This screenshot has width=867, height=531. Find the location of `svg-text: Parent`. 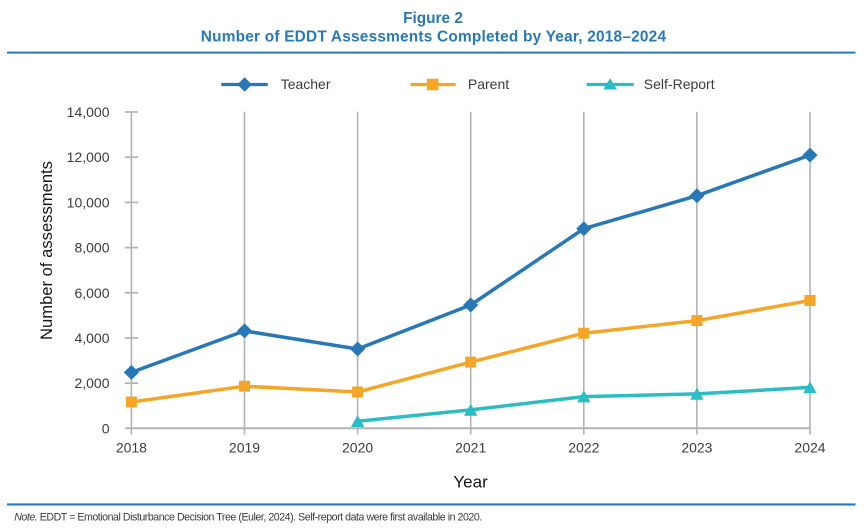

svg-text: Parent is located at coordinates (488, 84).